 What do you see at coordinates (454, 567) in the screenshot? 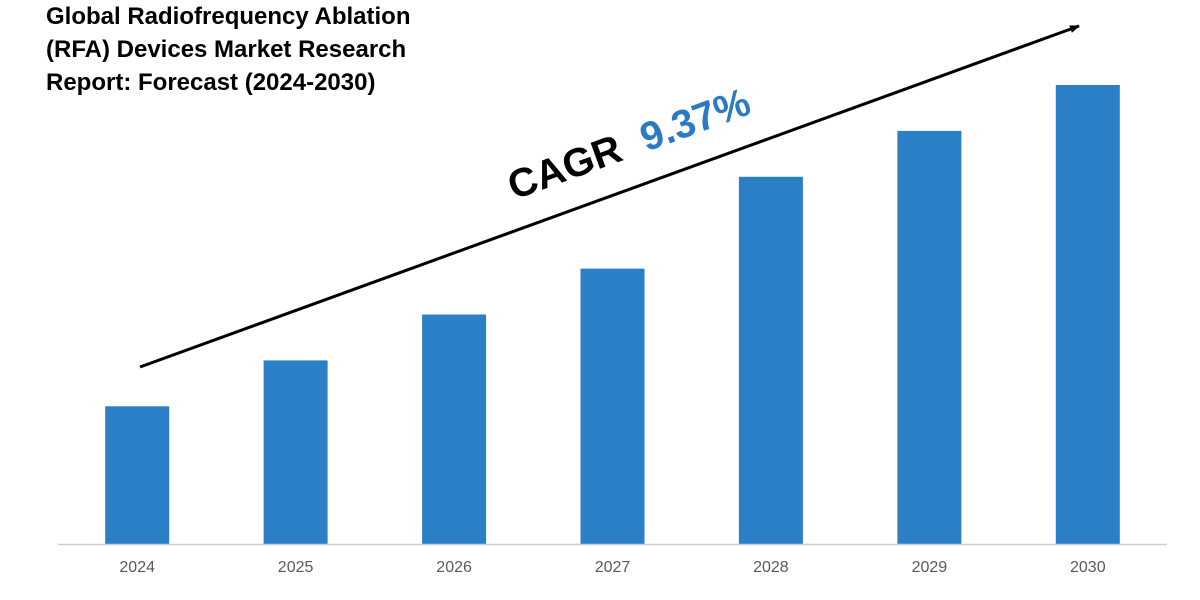
I see `x-tick-label-2026: 2026` at bounding box center [454, 567].